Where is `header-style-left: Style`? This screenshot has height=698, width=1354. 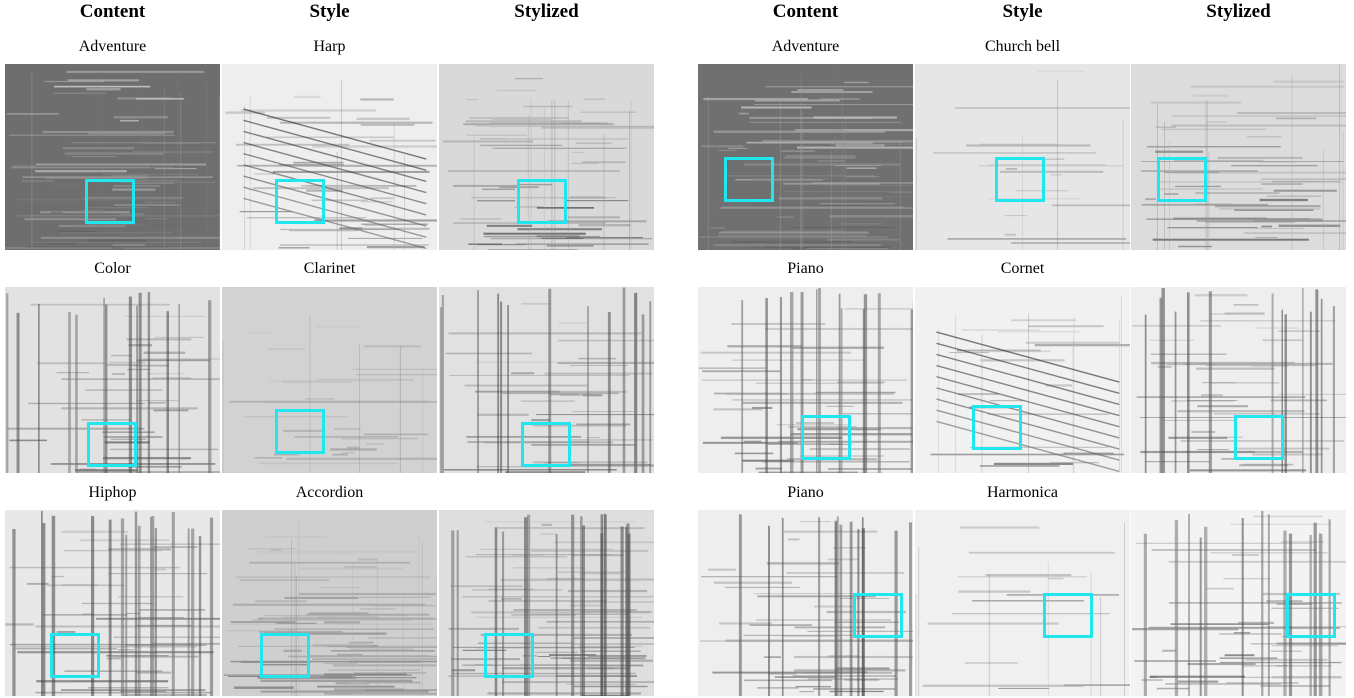 header-style-left: Style is located at coordinates (329, 11).